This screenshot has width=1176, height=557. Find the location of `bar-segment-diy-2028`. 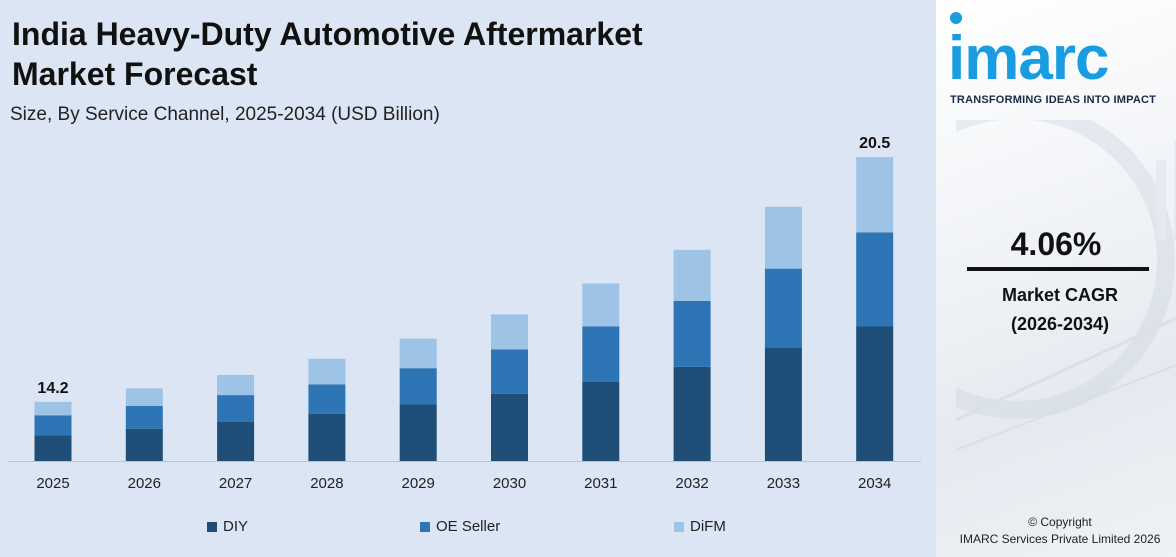

bar-segment-diy-2028 is located at coordinates (327, 437).